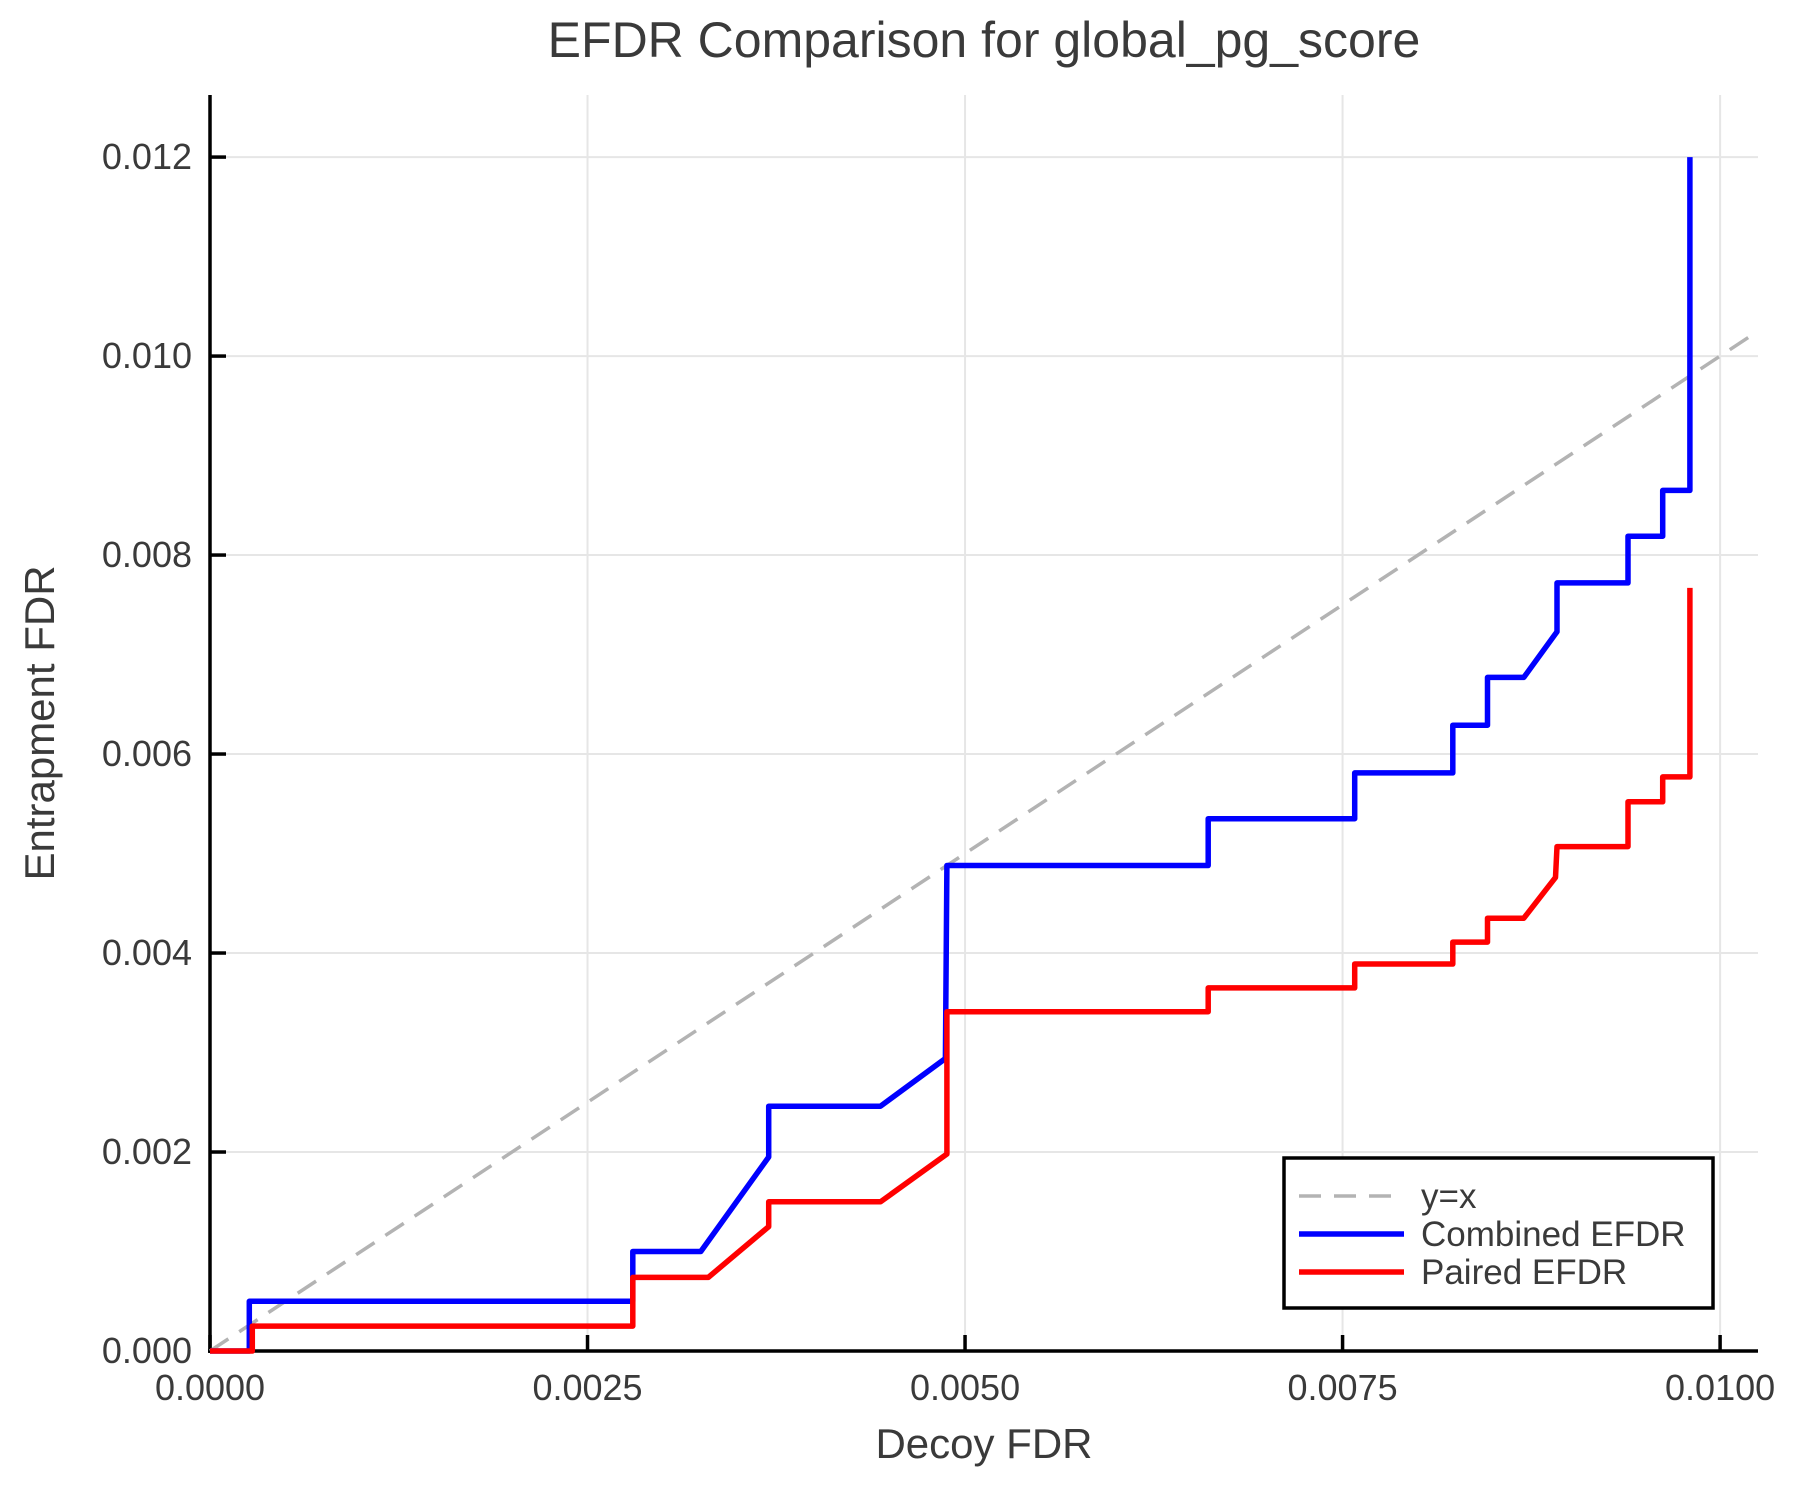  Describe the element at coordinates (587, 1387) in the screenshot. I see `x-tick-label: 0.0025` at that location.